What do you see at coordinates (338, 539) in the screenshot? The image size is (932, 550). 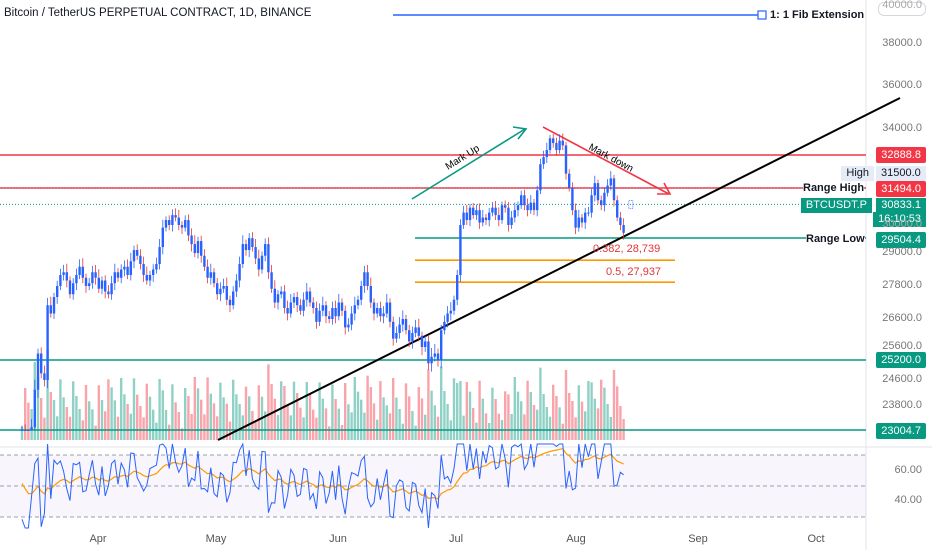 I see `x-tick-jun: Jun` at bounding box center [338, 539].